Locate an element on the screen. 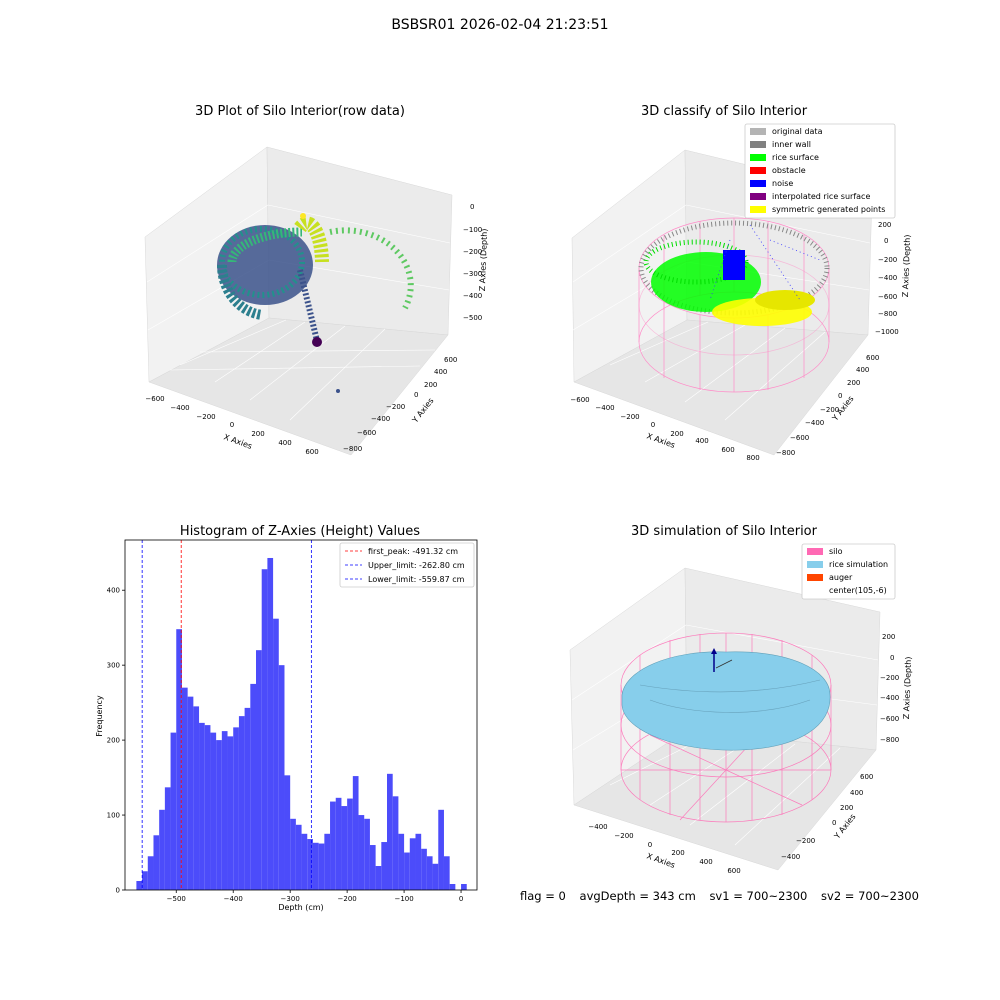 This screenshot has width=1000, height=1000. y-axis-label: Y Axies is located at coordinates (423, 410).